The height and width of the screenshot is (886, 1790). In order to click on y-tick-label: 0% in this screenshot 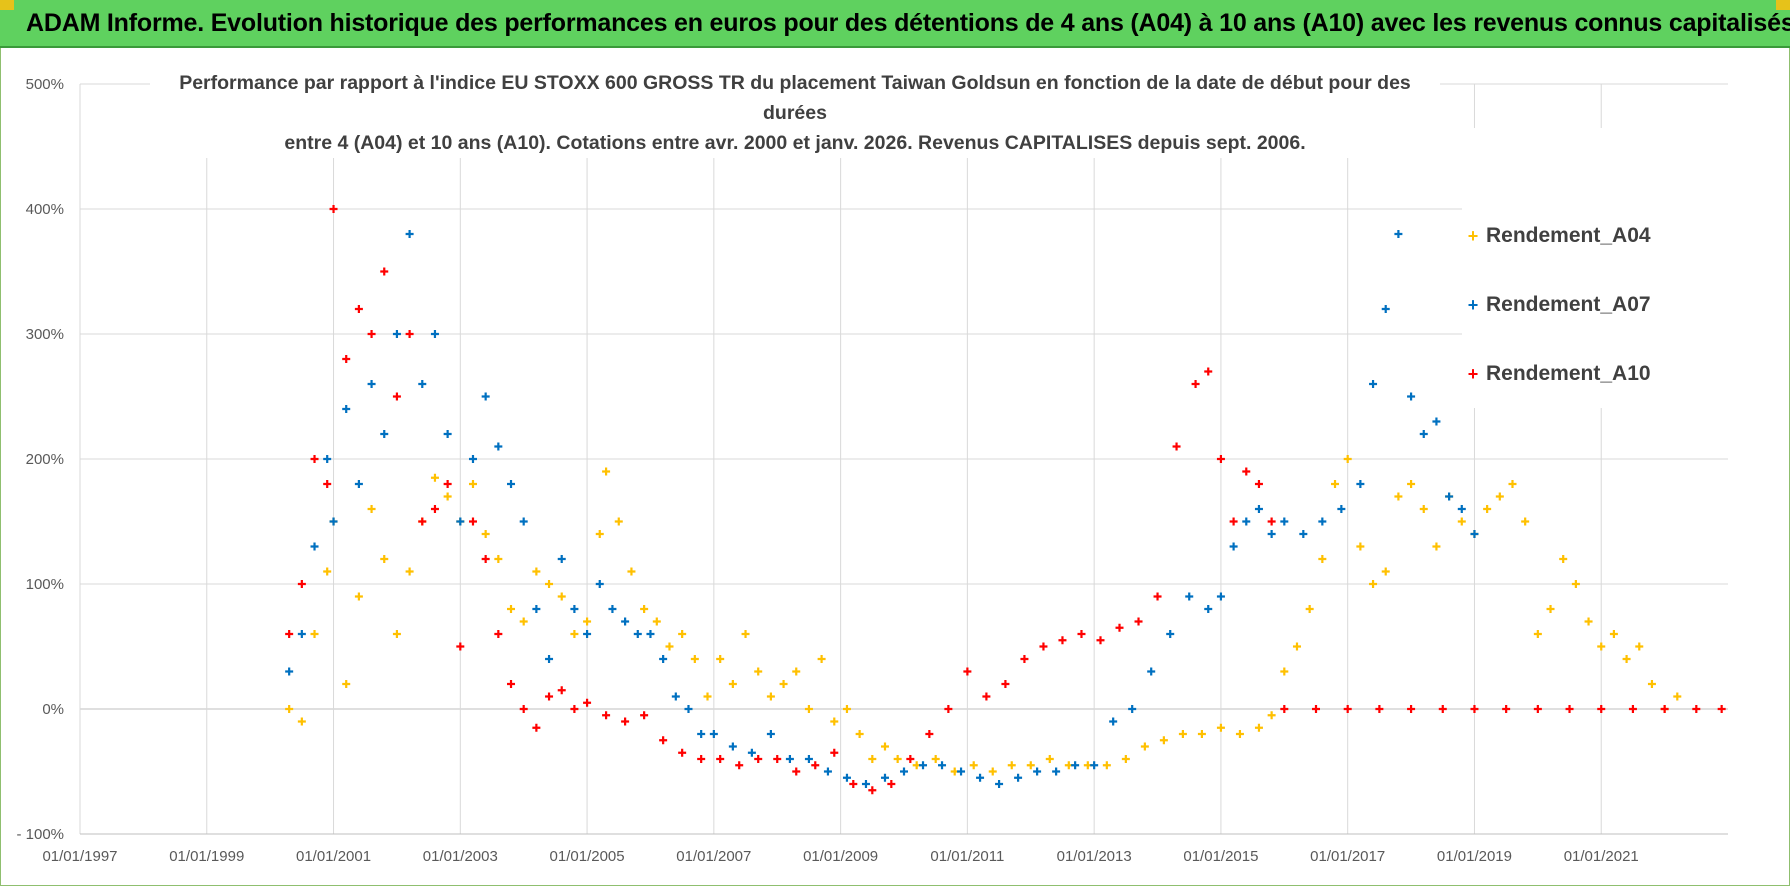, I will do `click(53, 709)`.